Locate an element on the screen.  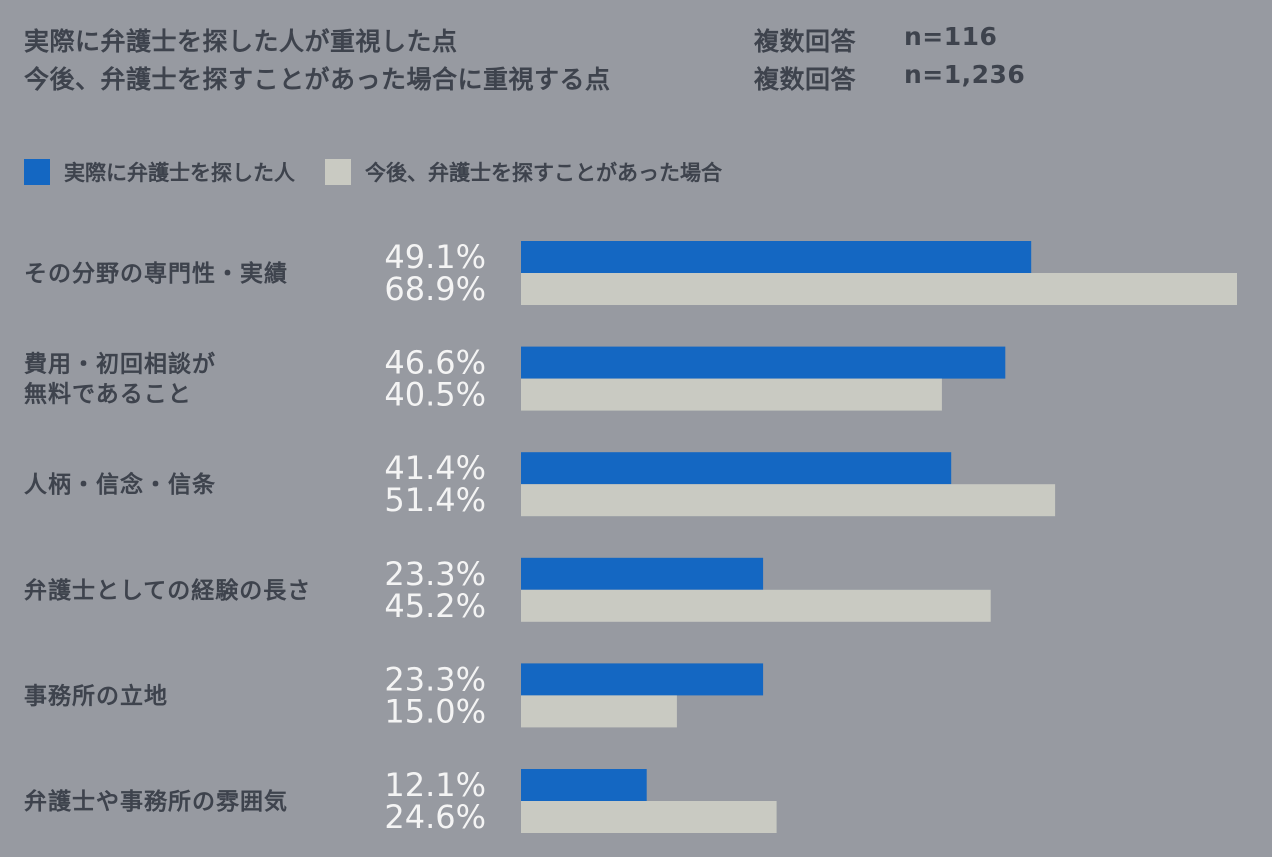
value-label-series2: 15.0% is located at coordinates (435, 711).